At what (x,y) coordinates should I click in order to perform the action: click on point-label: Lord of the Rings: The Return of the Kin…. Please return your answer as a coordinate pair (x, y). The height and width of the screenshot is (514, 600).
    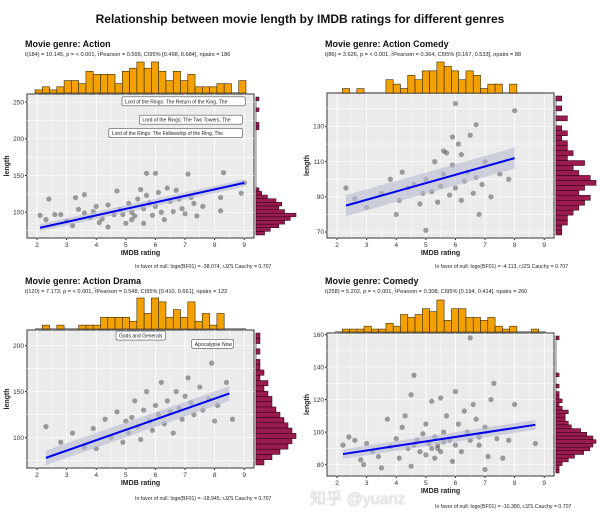
    Looking at the image, I should click on (176, 102).